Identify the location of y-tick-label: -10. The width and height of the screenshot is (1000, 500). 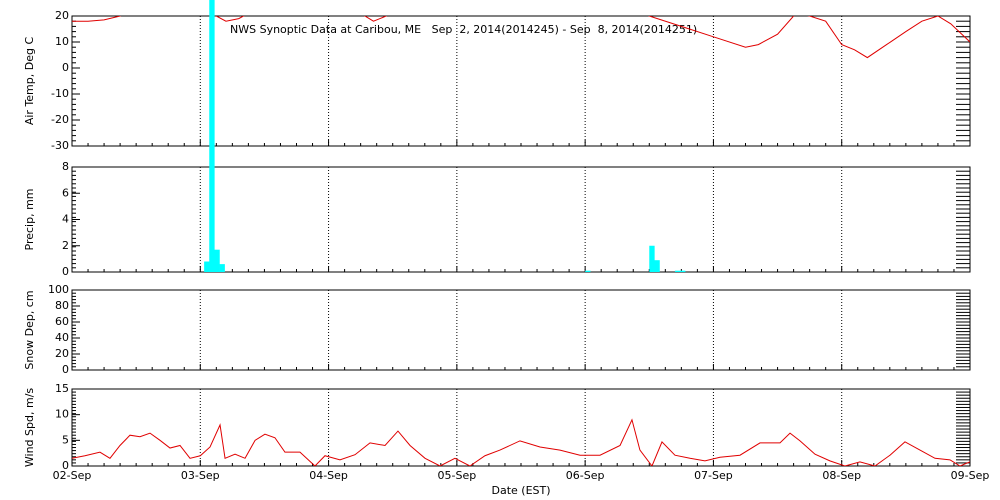
(60, 93).